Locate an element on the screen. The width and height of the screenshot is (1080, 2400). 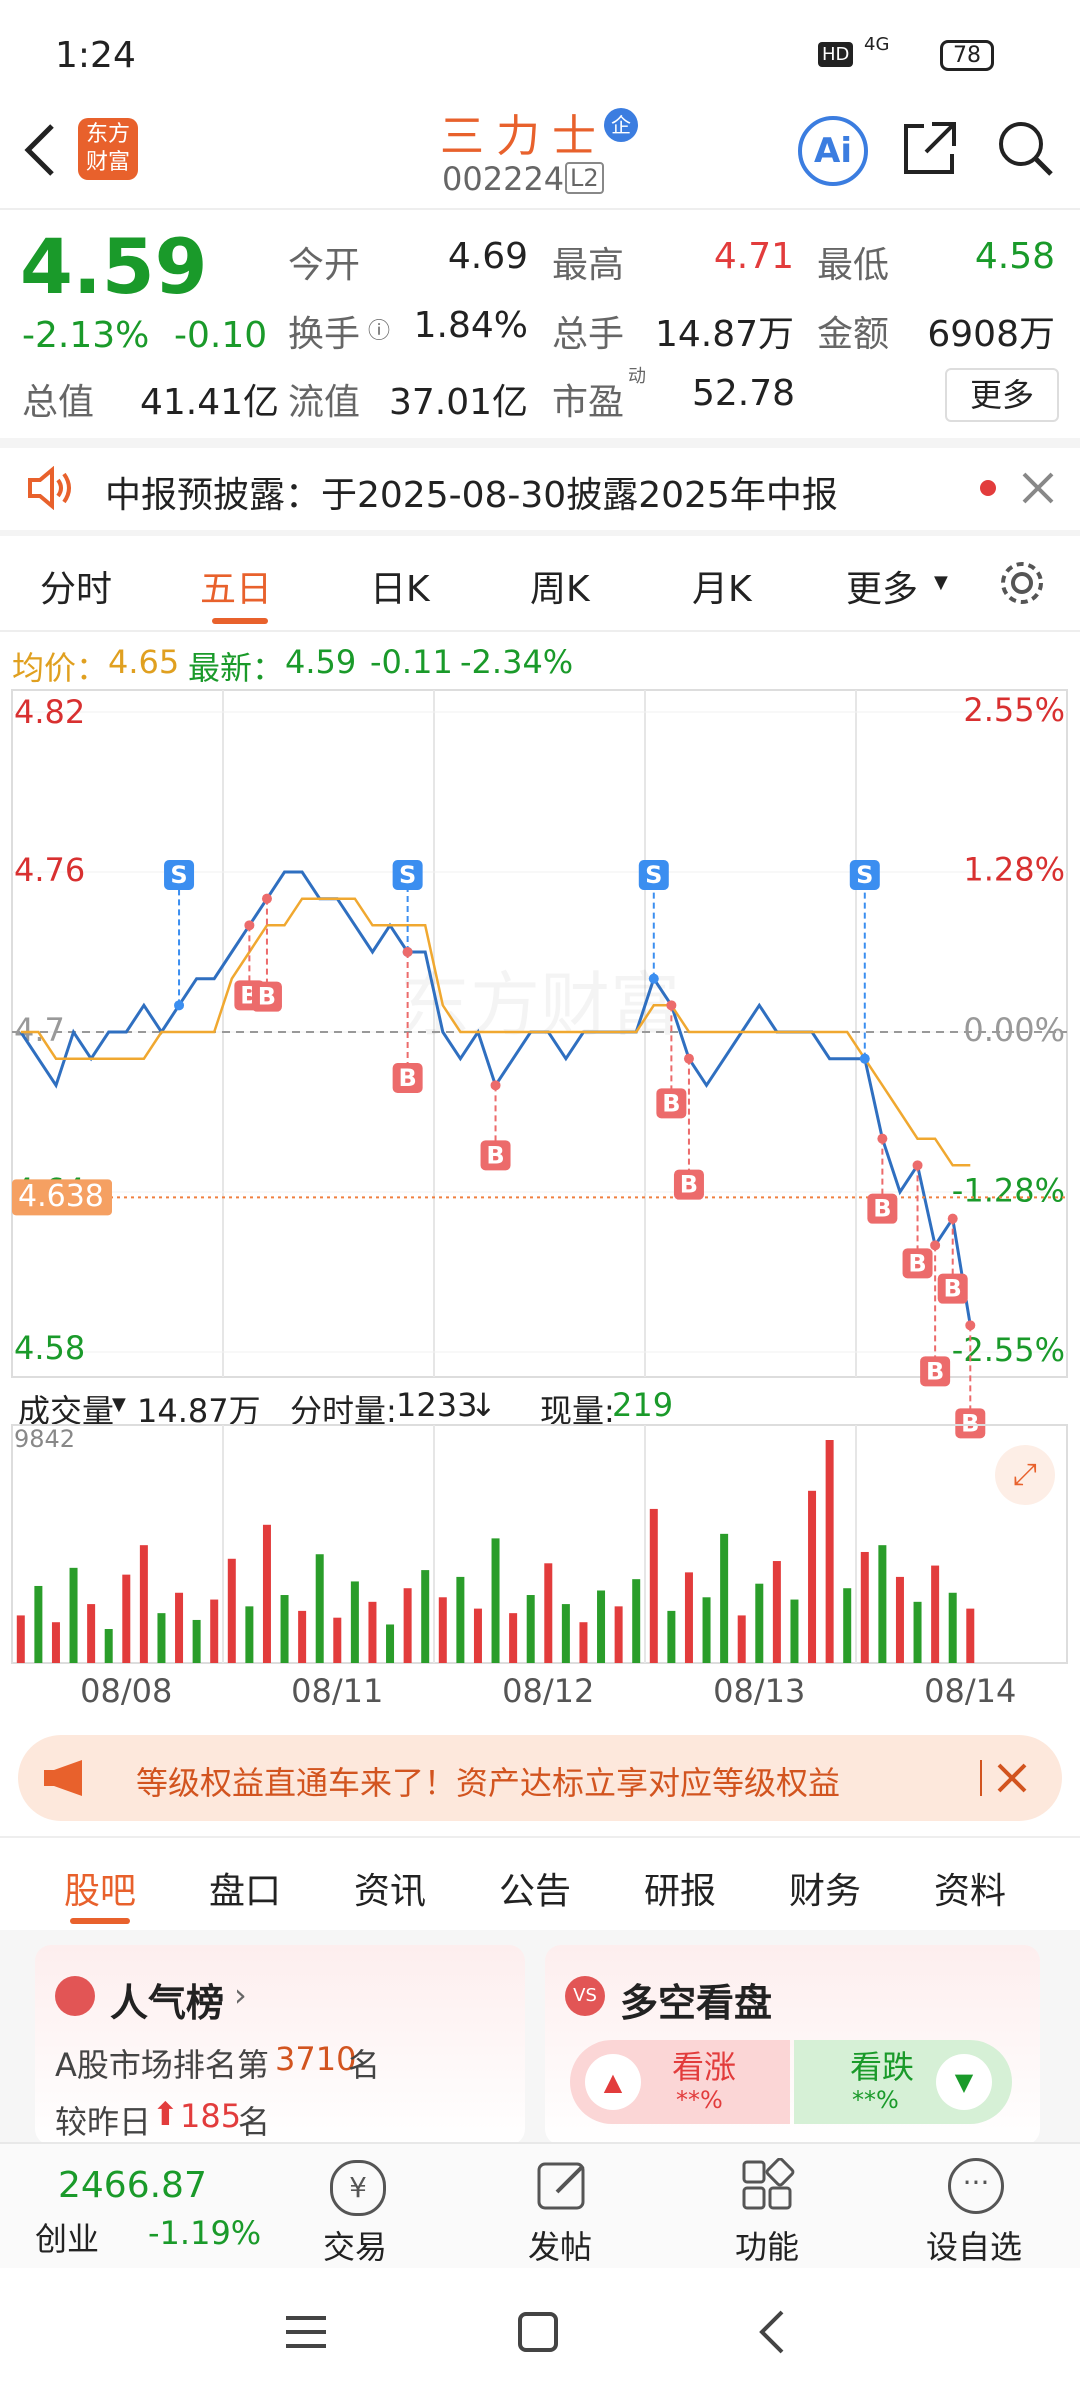
search-button is located at coordinates (1025, 148).